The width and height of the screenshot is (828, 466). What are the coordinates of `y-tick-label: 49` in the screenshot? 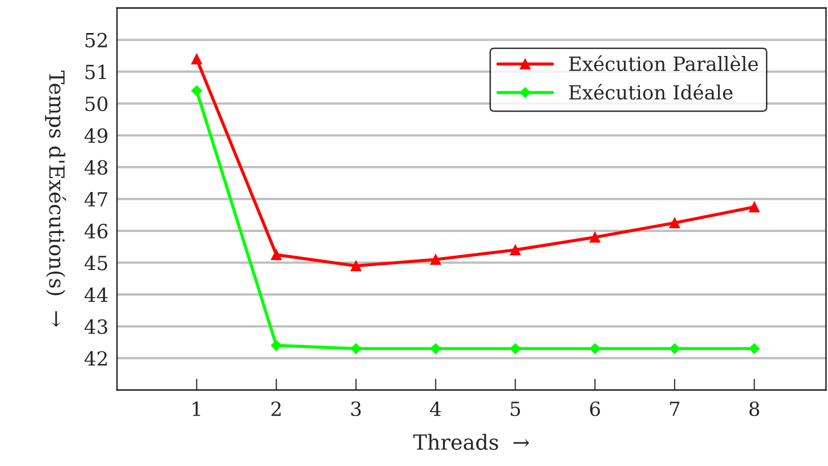 It's located at (96, 135).